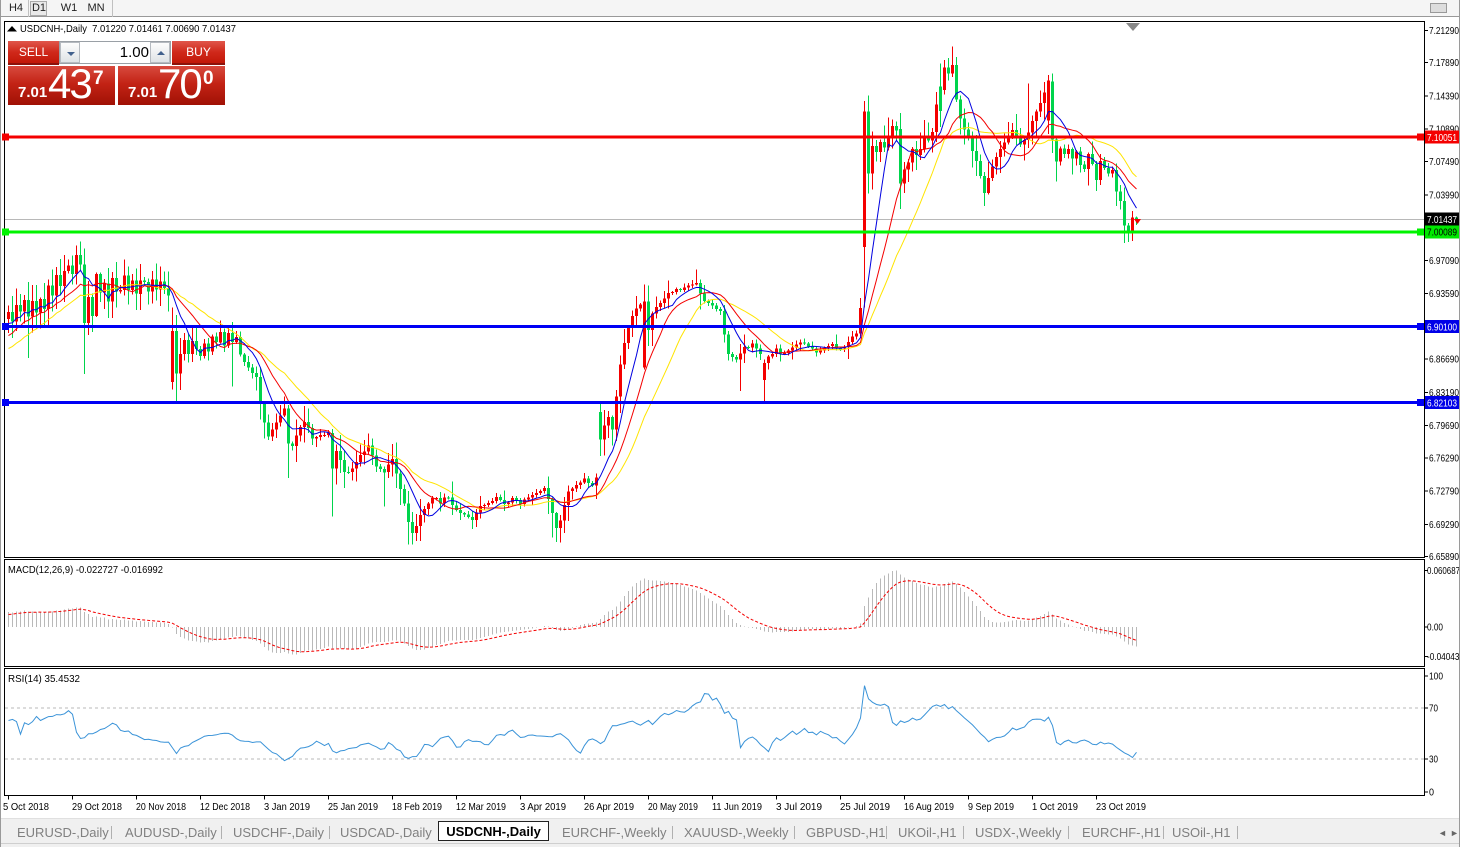  I want to click on svg-text: 6.72790, so click(1444, 492).